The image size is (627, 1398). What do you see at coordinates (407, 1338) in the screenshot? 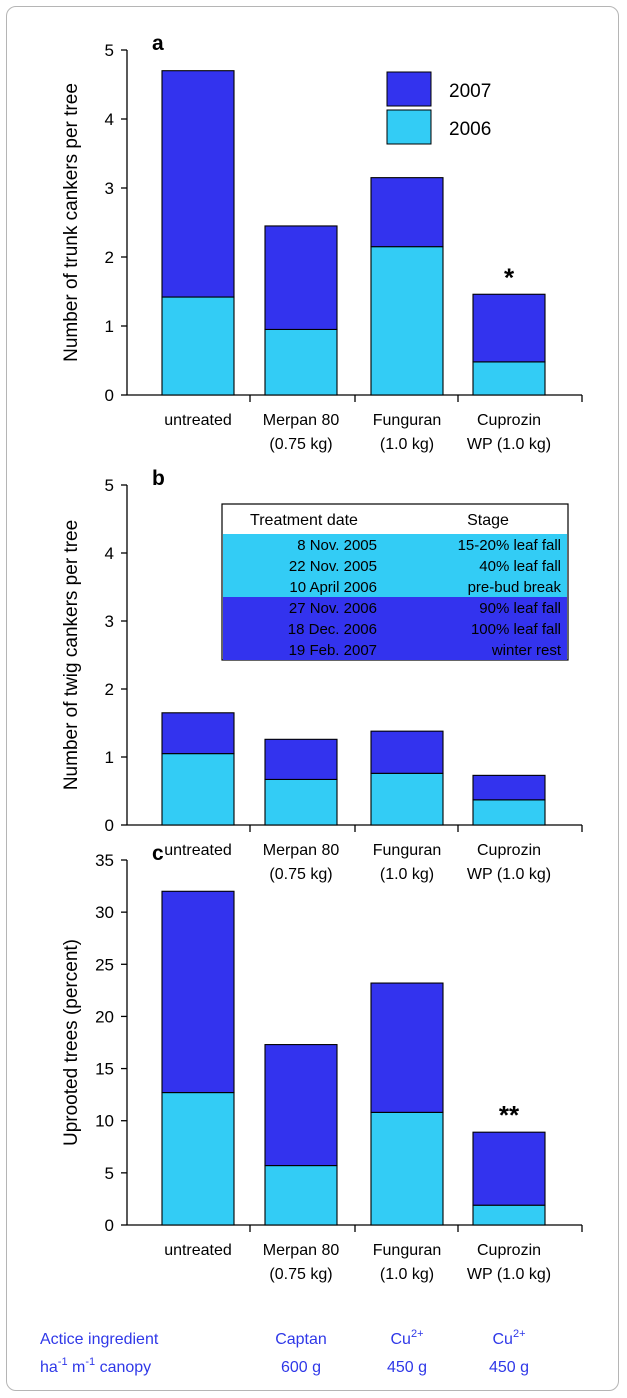
I see `ingredient-name: Cu2+` at bounding box center [407, 1338].